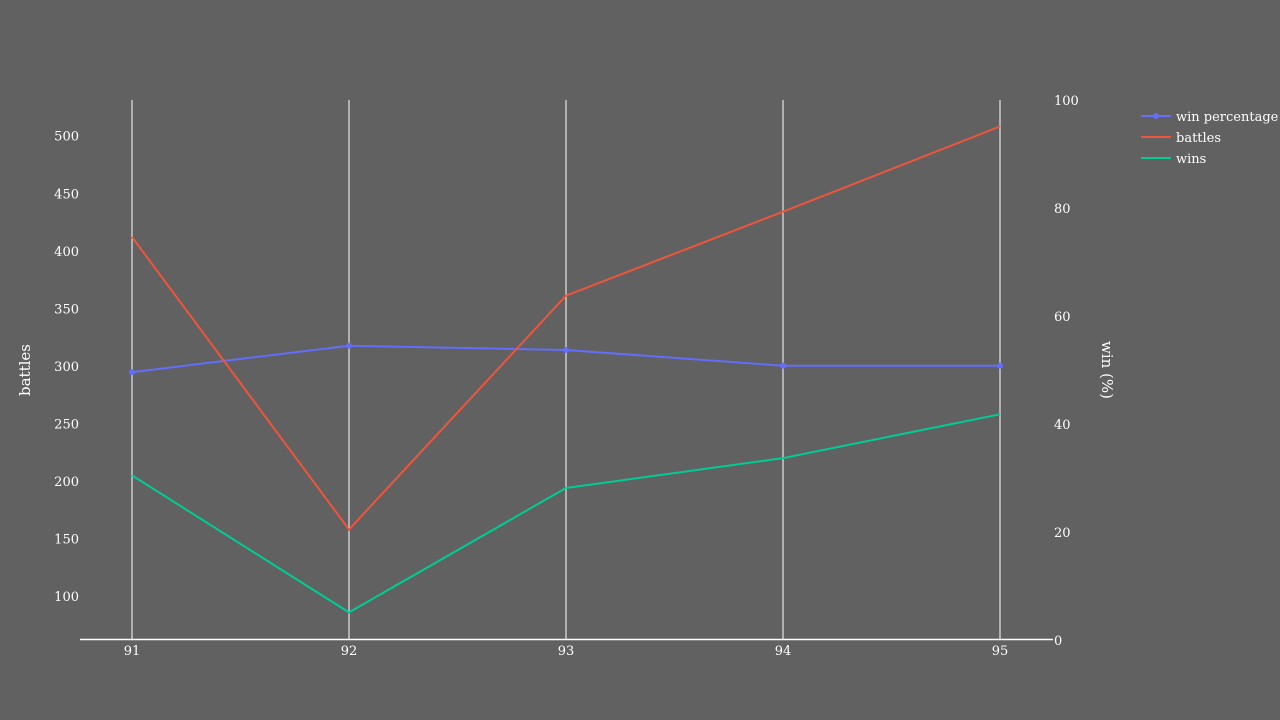 The image size is (1280, 720). I want to click on y-left-tick-label: 450, so click(66, 194).